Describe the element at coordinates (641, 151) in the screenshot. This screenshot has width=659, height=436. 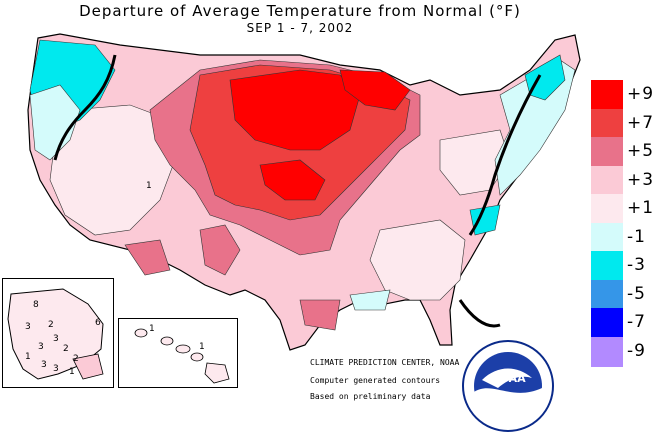
I see `legend-label: +5` at that location.